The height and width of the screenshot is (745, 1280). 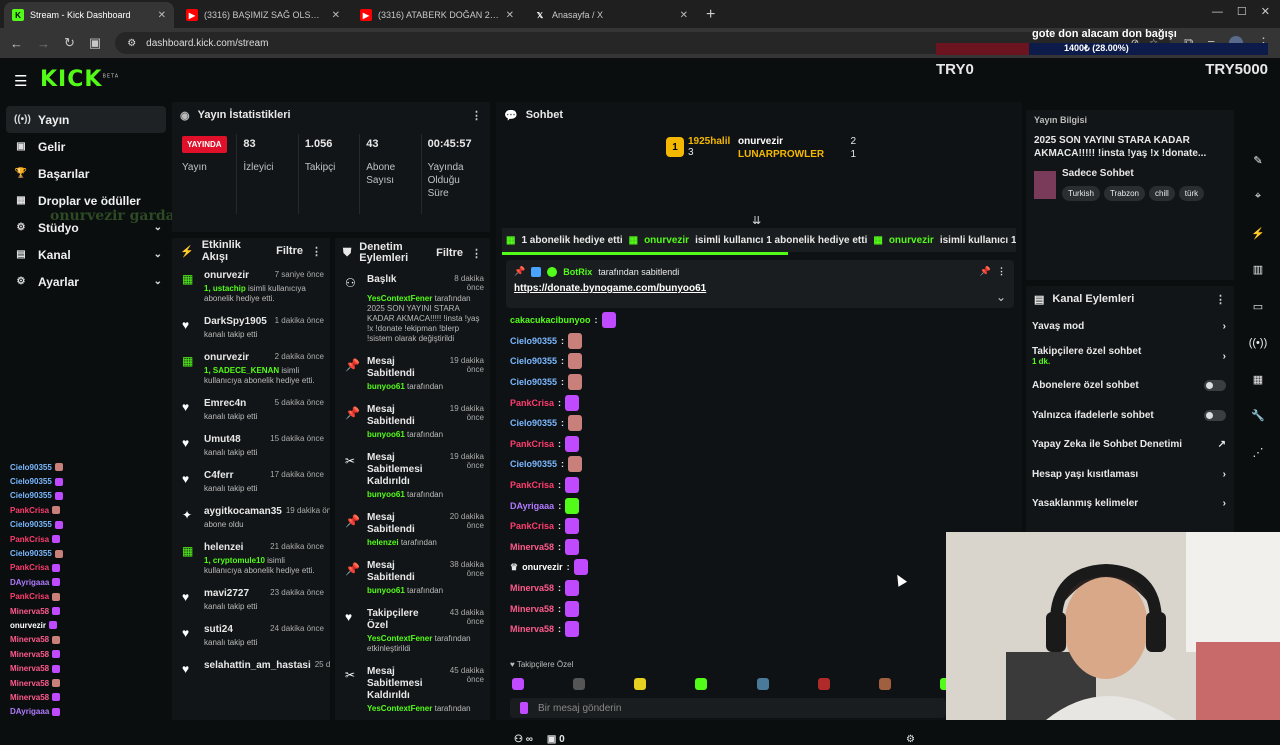 I want to click on tag-chip: türk, so click(x=1191, y=193).